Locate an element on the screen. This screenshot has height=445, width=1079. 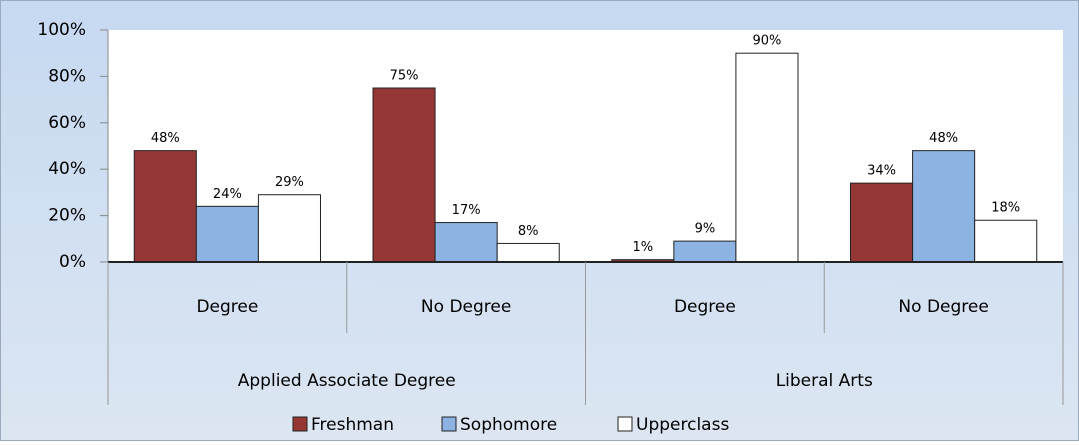
data-label: 24% is located at coordinates (227, 194).